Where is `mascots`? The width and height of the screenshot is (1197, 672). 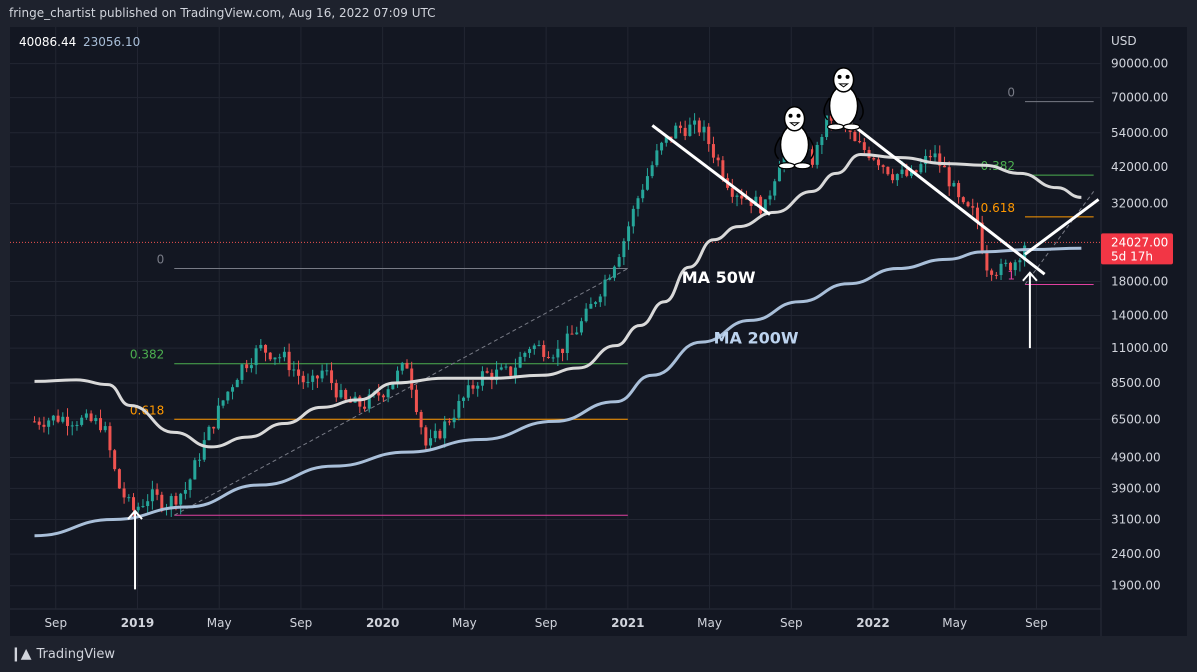
mascots is located at coordinates (819, 118).